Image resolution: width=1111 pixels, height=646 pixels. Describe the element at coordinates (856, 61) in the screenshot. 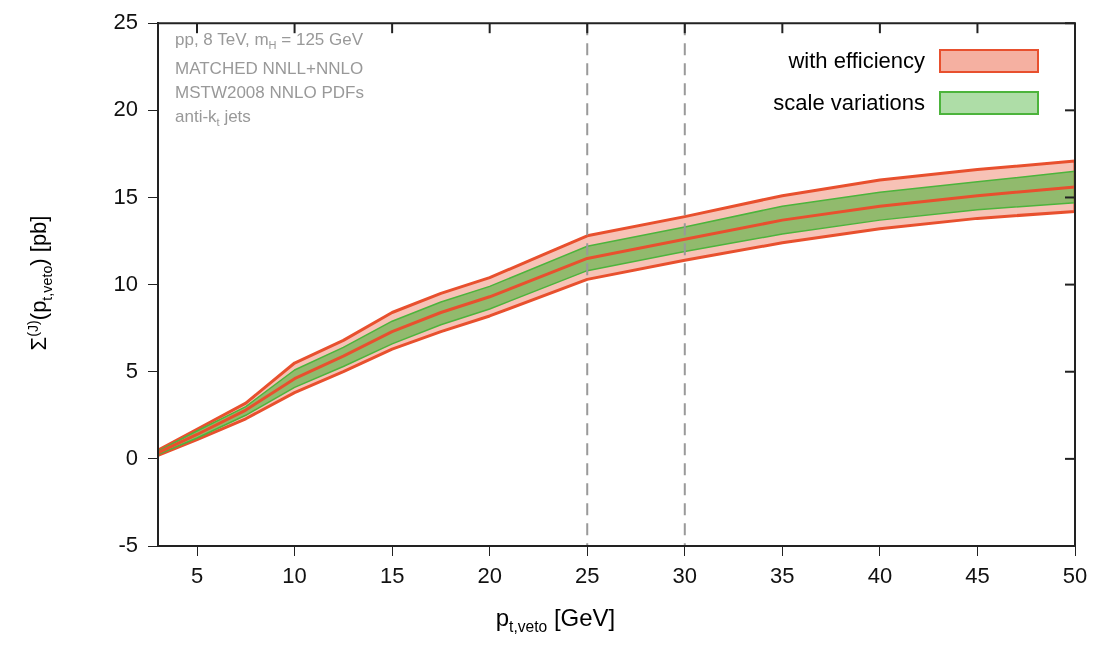

I see `legend-label: with efficiency` at that location.